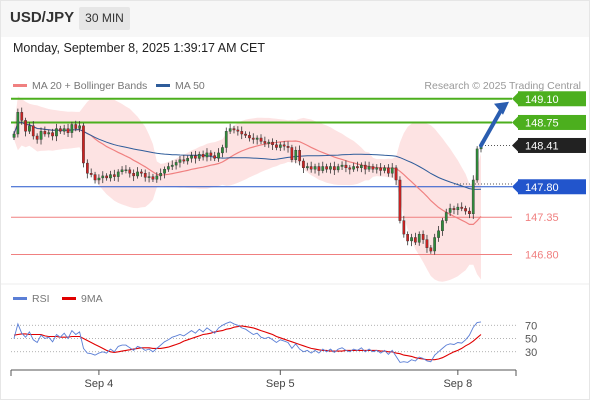 This screenshot has width=590, height=400. Describe the element at coordinates (542, 188) in the screenshot. I see `level-label-147-80: 147.80` at that location.